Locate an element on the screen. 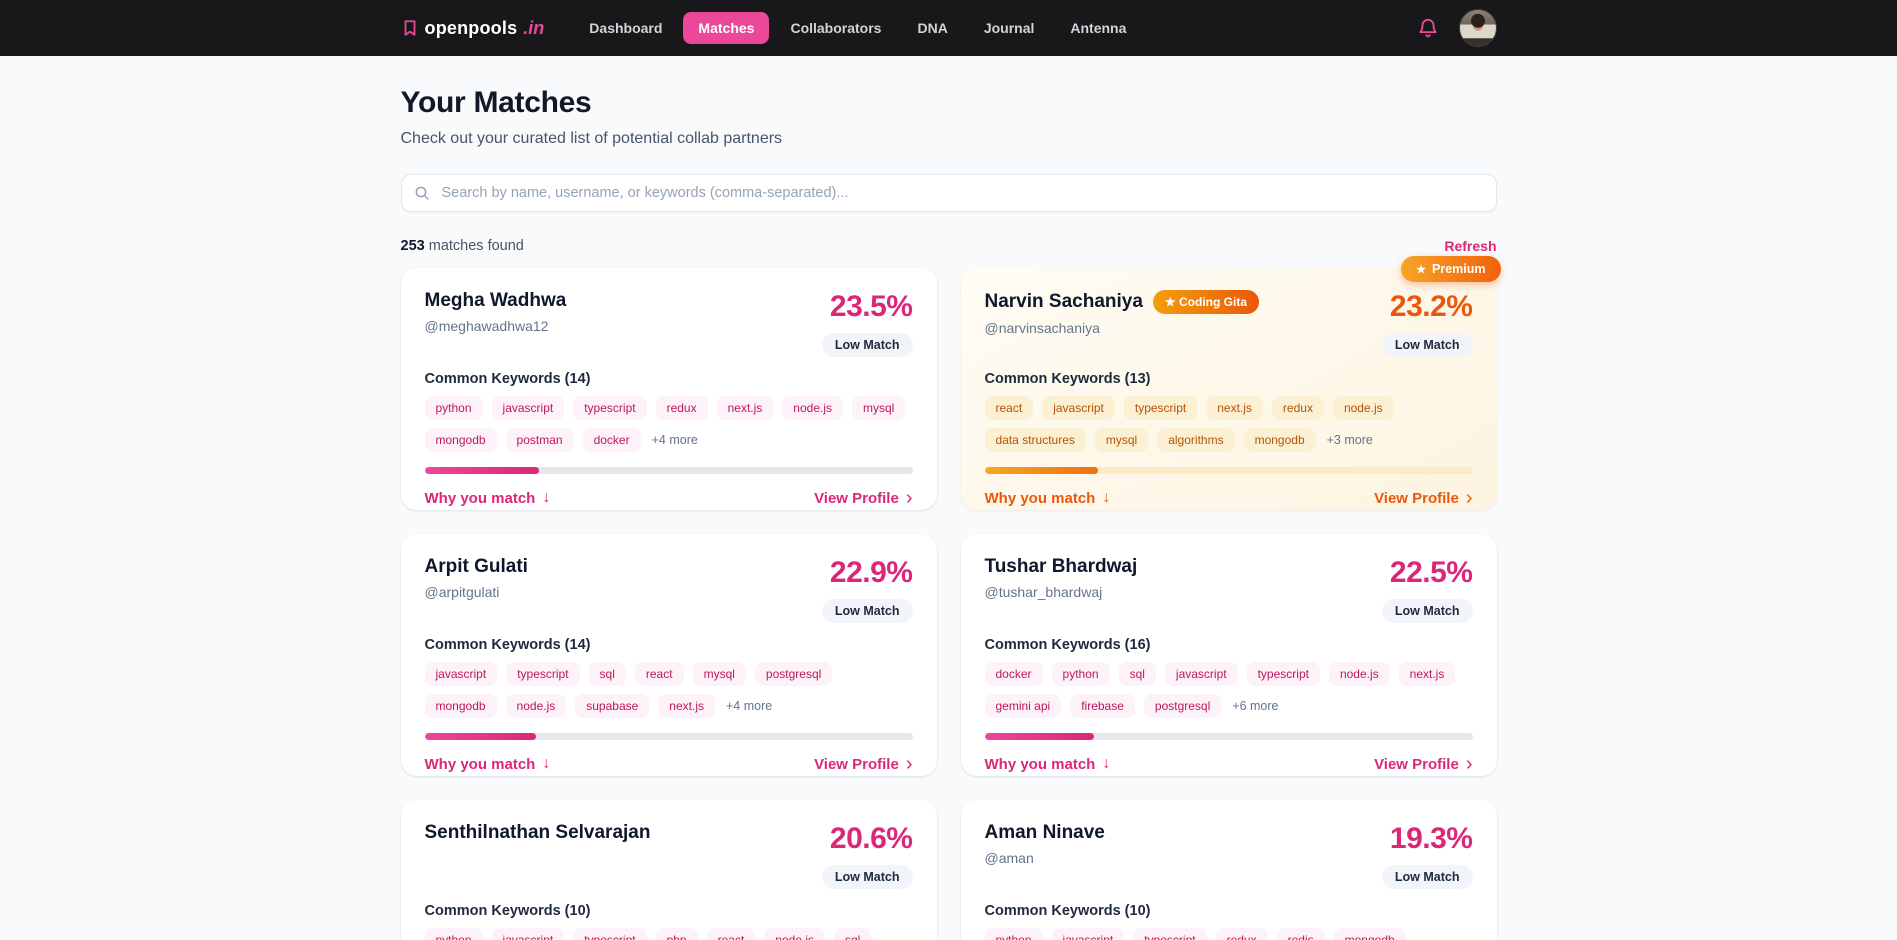 The height and width of the screenshot is (940, 1897). search-bar is located at coordinates (948, 193).